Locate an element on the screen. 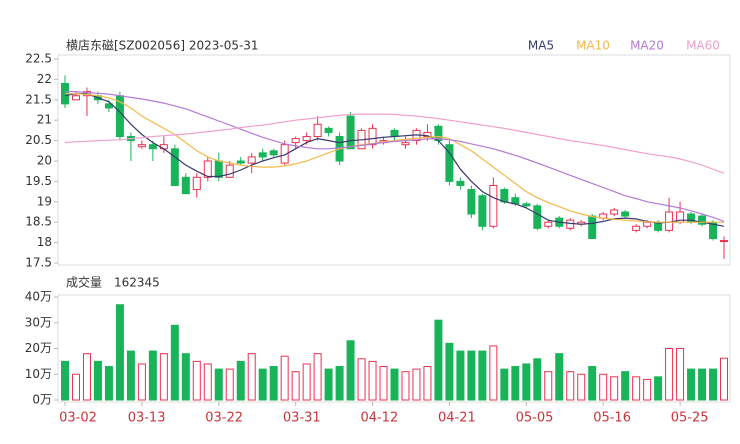  chart-title: 横店东磁[SZ002056] 2023-05-31 is located at coordinates (162, 45).